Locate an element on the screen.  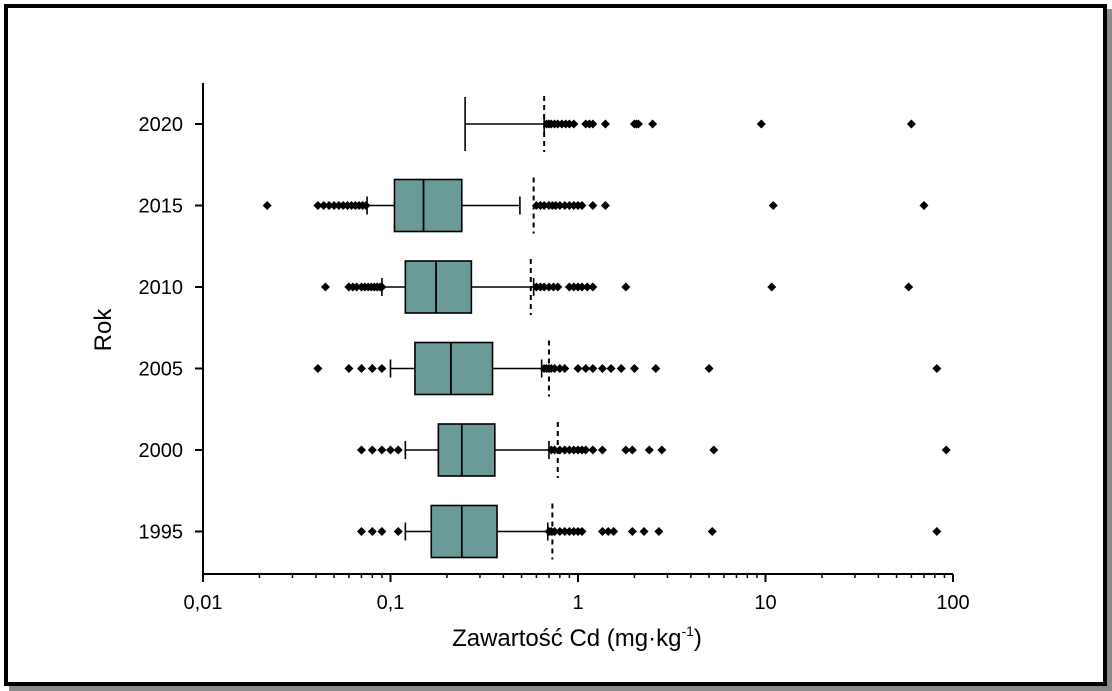
box-group-2005 is located at coordinates (627, 368).